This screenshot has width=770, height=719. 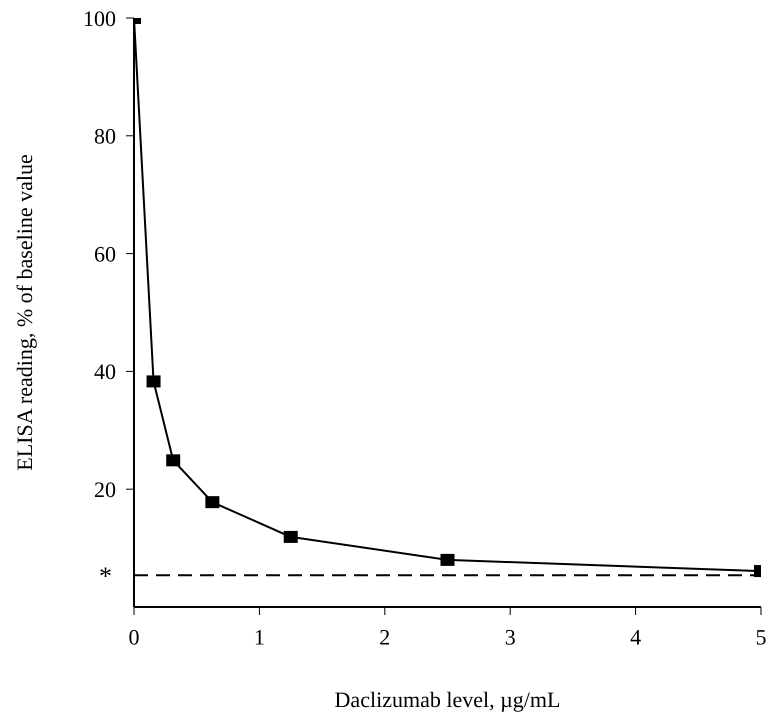 What do you see at coordinates (259, 637) in the screenshot?
I see `x-tick-label: 1` at bounding box center [259, 637].